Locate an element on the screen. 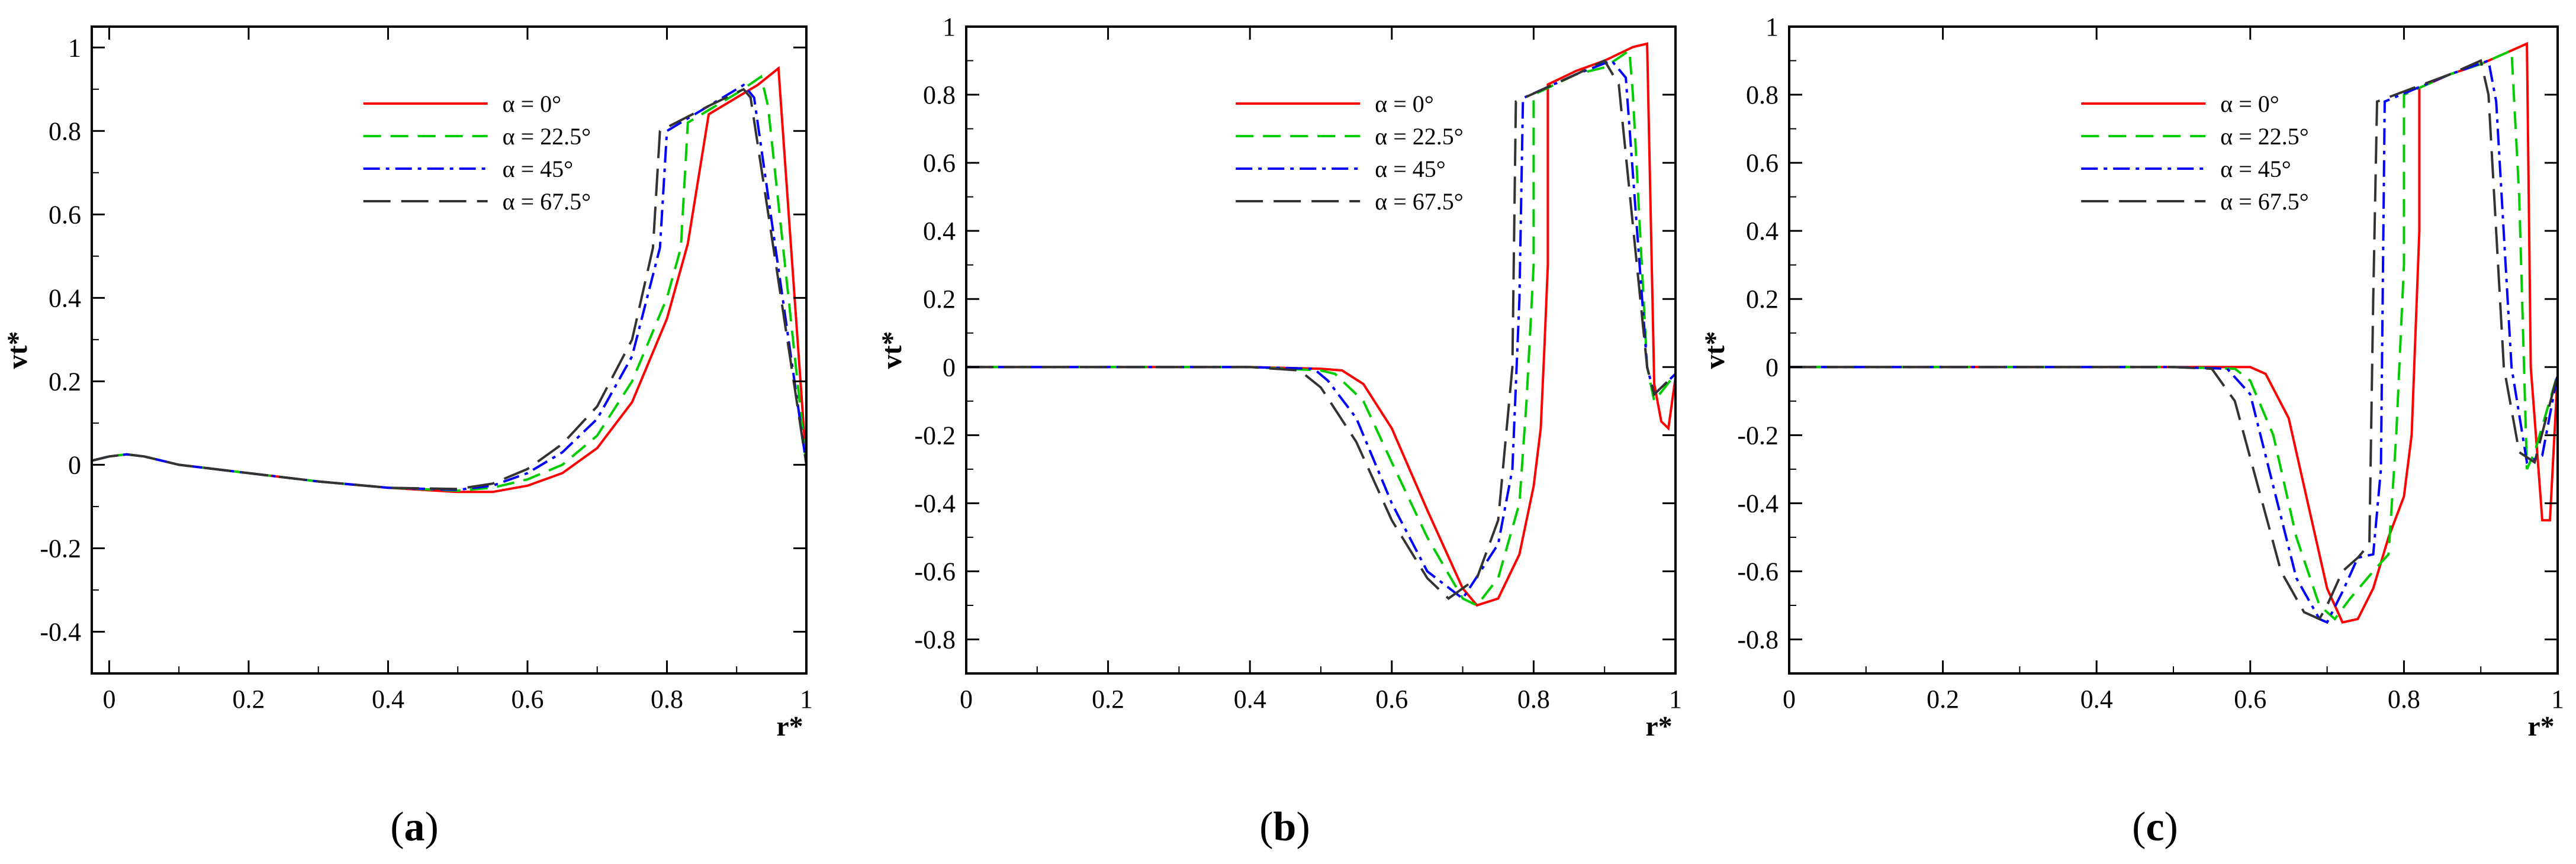 This screenshot has height=864, width=2576. panel-label: (a) is located at coordinates (415, 827).